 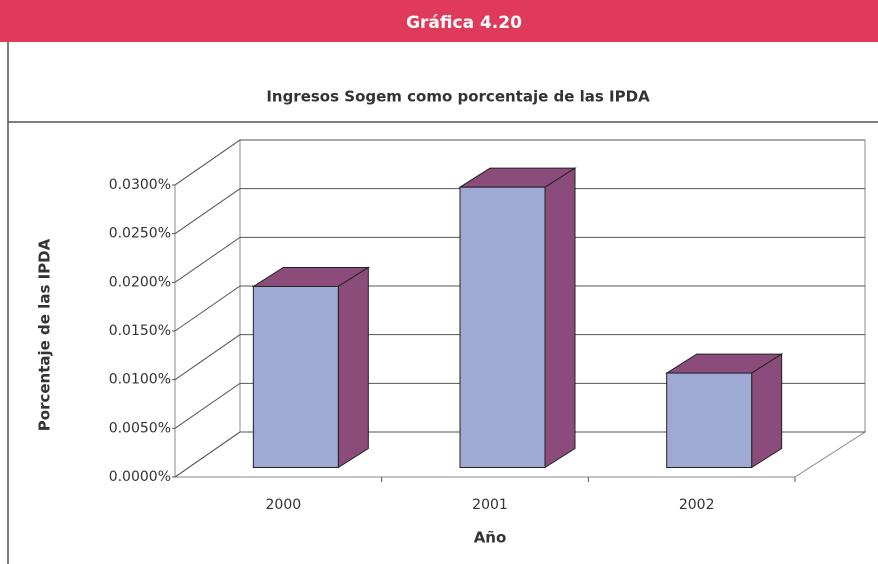 What do you see at coordinates (140, 234) in the screenshot?
I see `y-tick-label: 0.0250%` at bounding box center [140, 234].